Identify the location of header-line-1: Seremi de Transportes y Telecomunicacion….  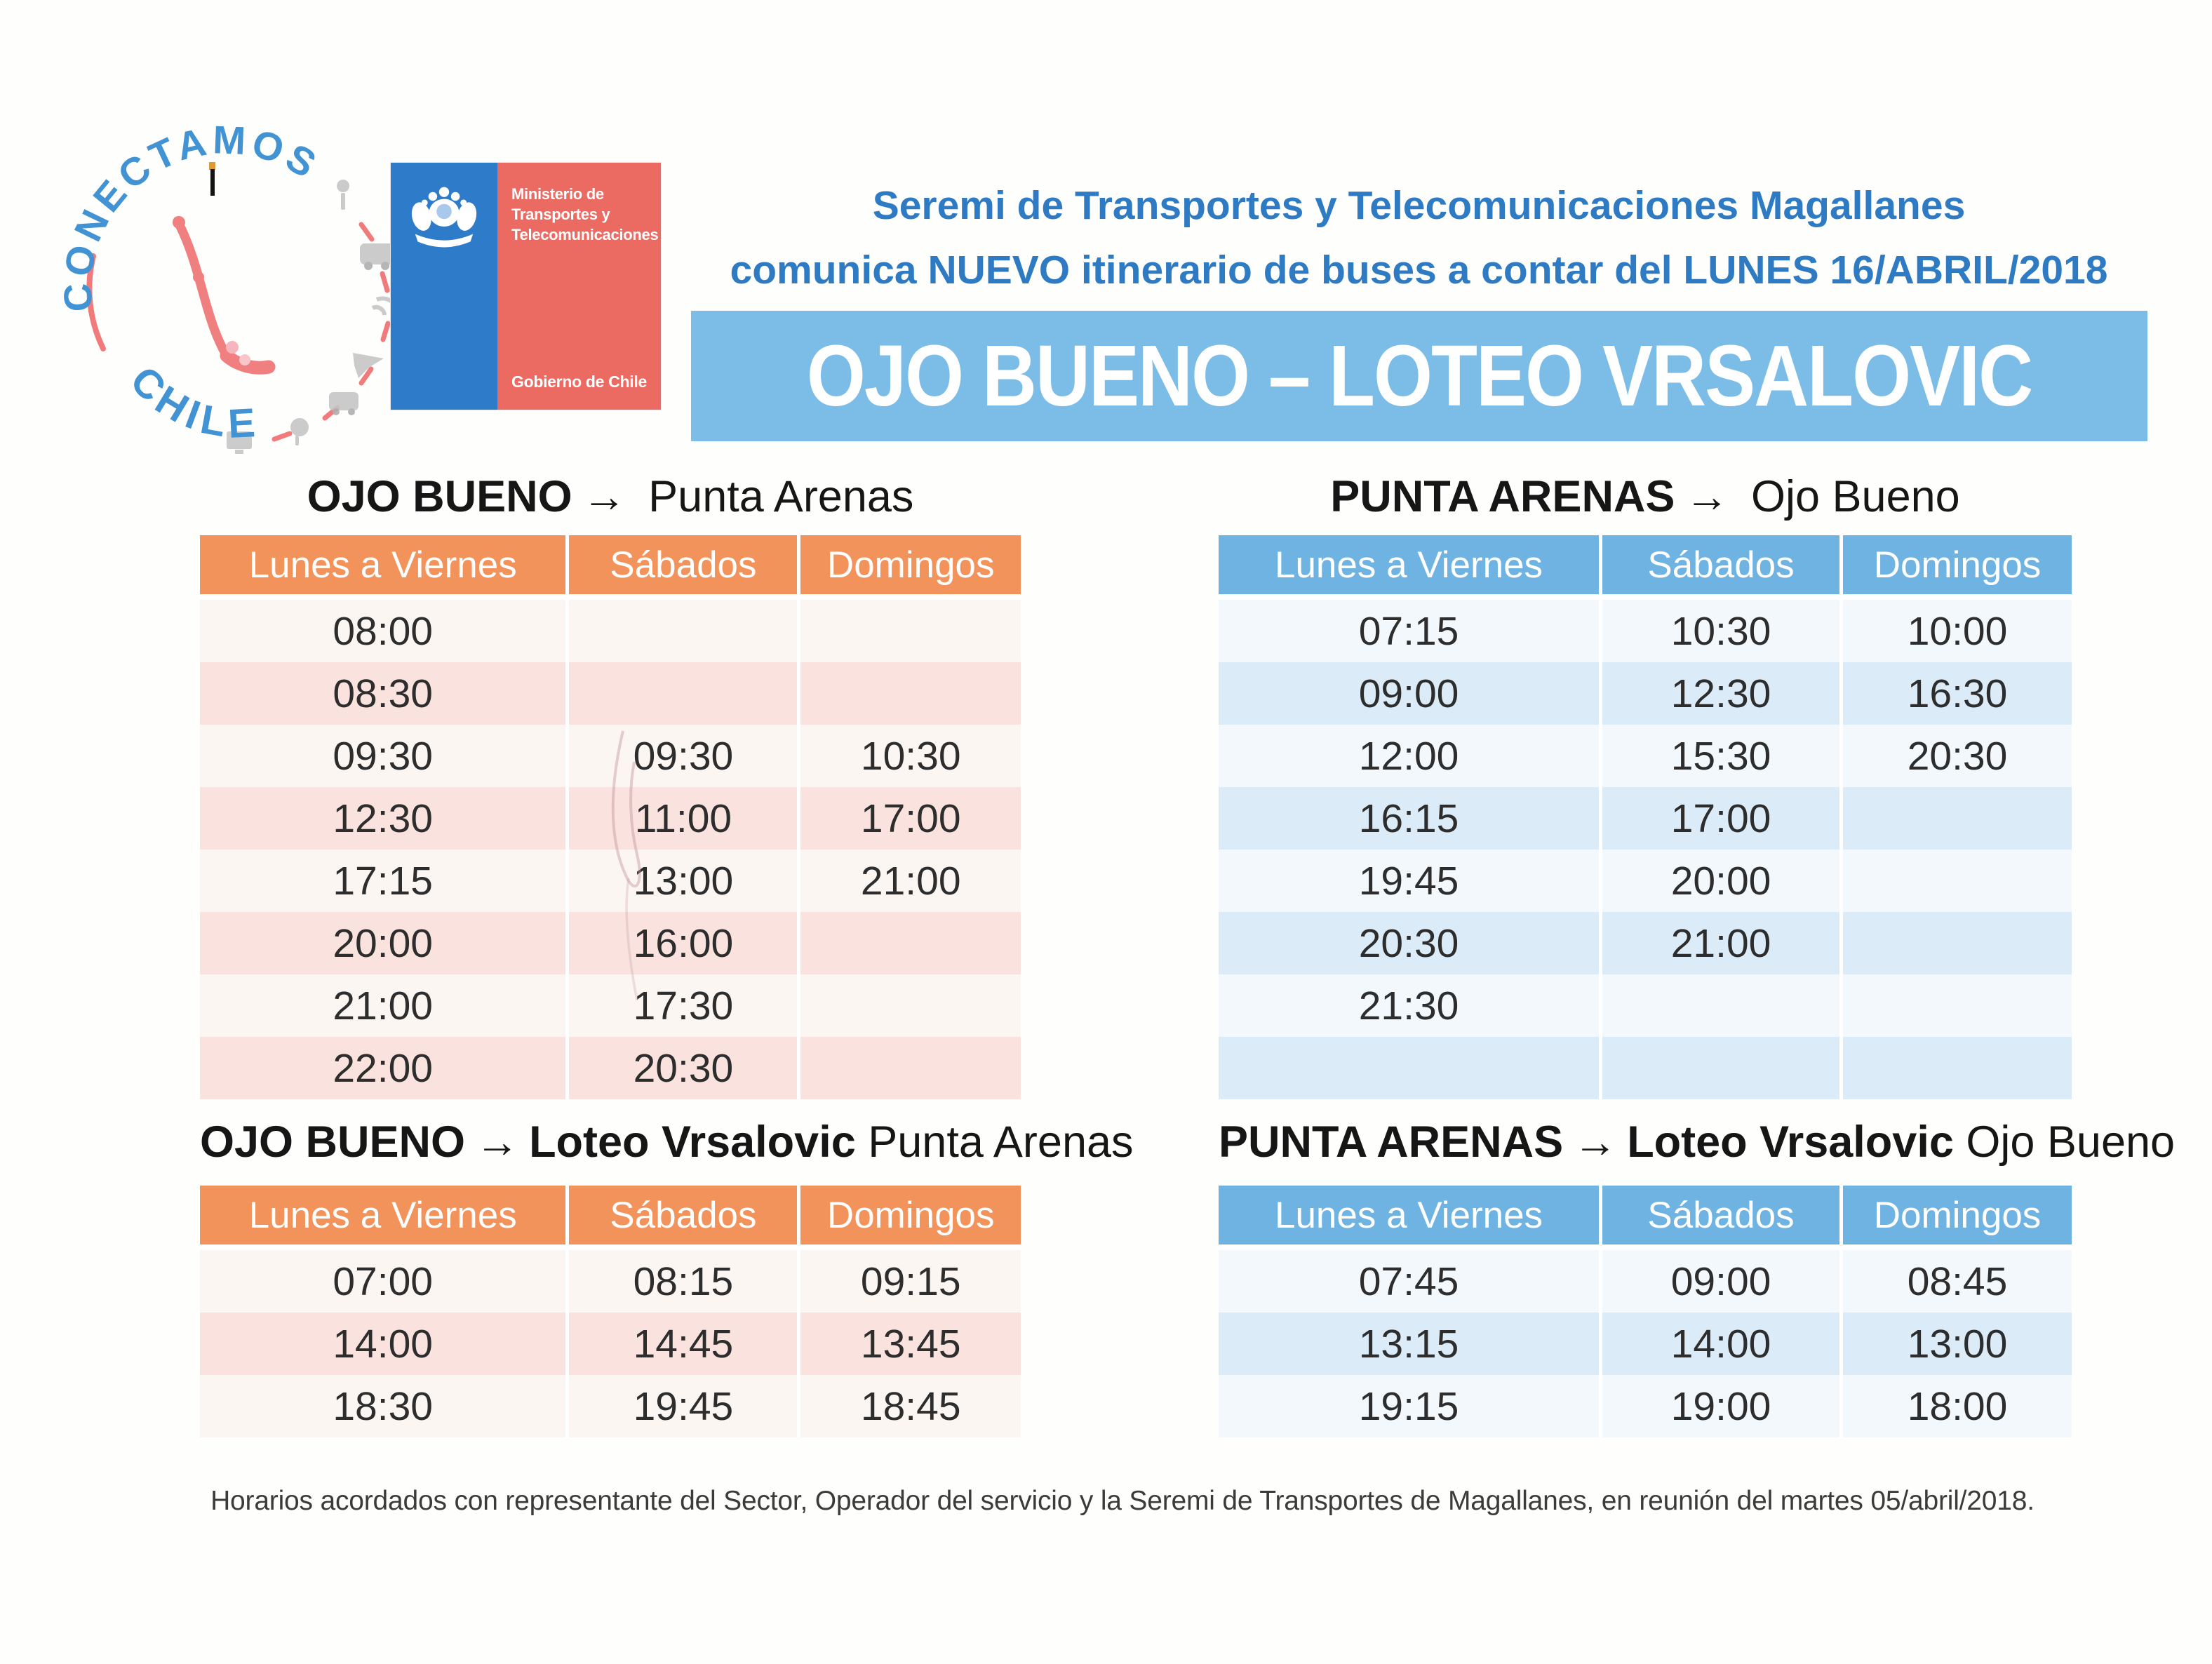
(1419, 205).